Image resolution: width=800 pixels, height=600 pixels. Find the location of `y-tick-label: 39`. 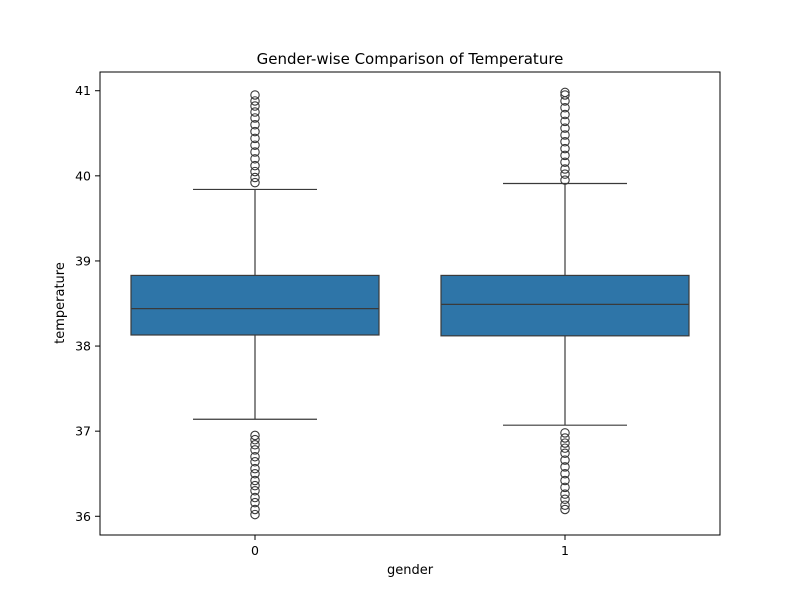

y-tick-label: 39 is located at coordinates (83, 260).